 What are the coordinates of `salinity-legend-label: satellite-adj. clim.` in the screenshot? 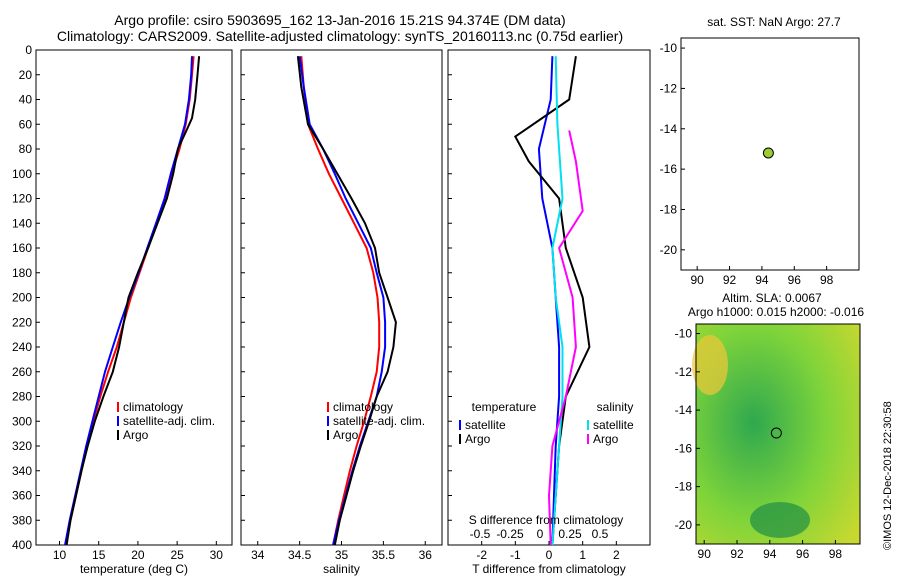 It's located at (379, 421).